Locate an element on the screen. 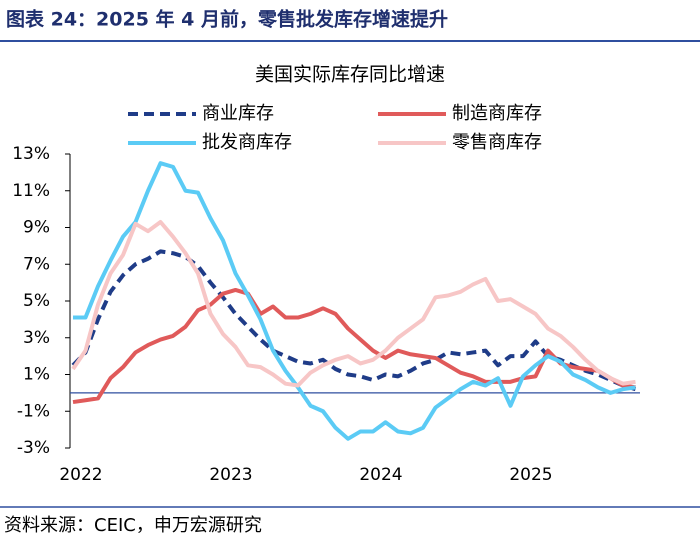 The height and width of the screenshot is (543, 700). y-tick-label: 1% is located at coordinates (36, 375).